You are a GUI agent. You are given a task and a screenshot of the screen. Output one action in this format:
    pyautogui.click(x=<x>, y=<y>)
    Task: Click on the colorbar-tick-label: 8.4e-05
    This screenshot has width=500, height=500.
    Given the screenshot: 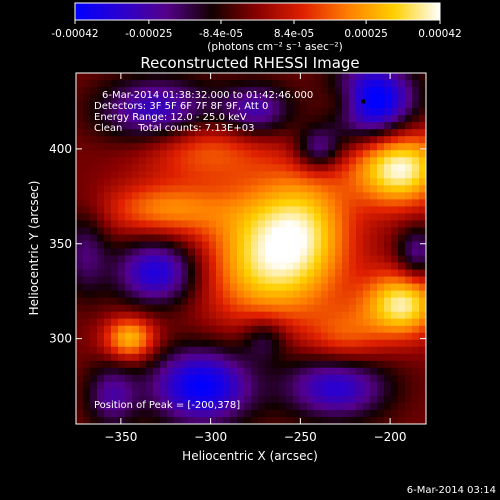 What is the action you would take?
    pyautogui.click(x=294, y=34)
    